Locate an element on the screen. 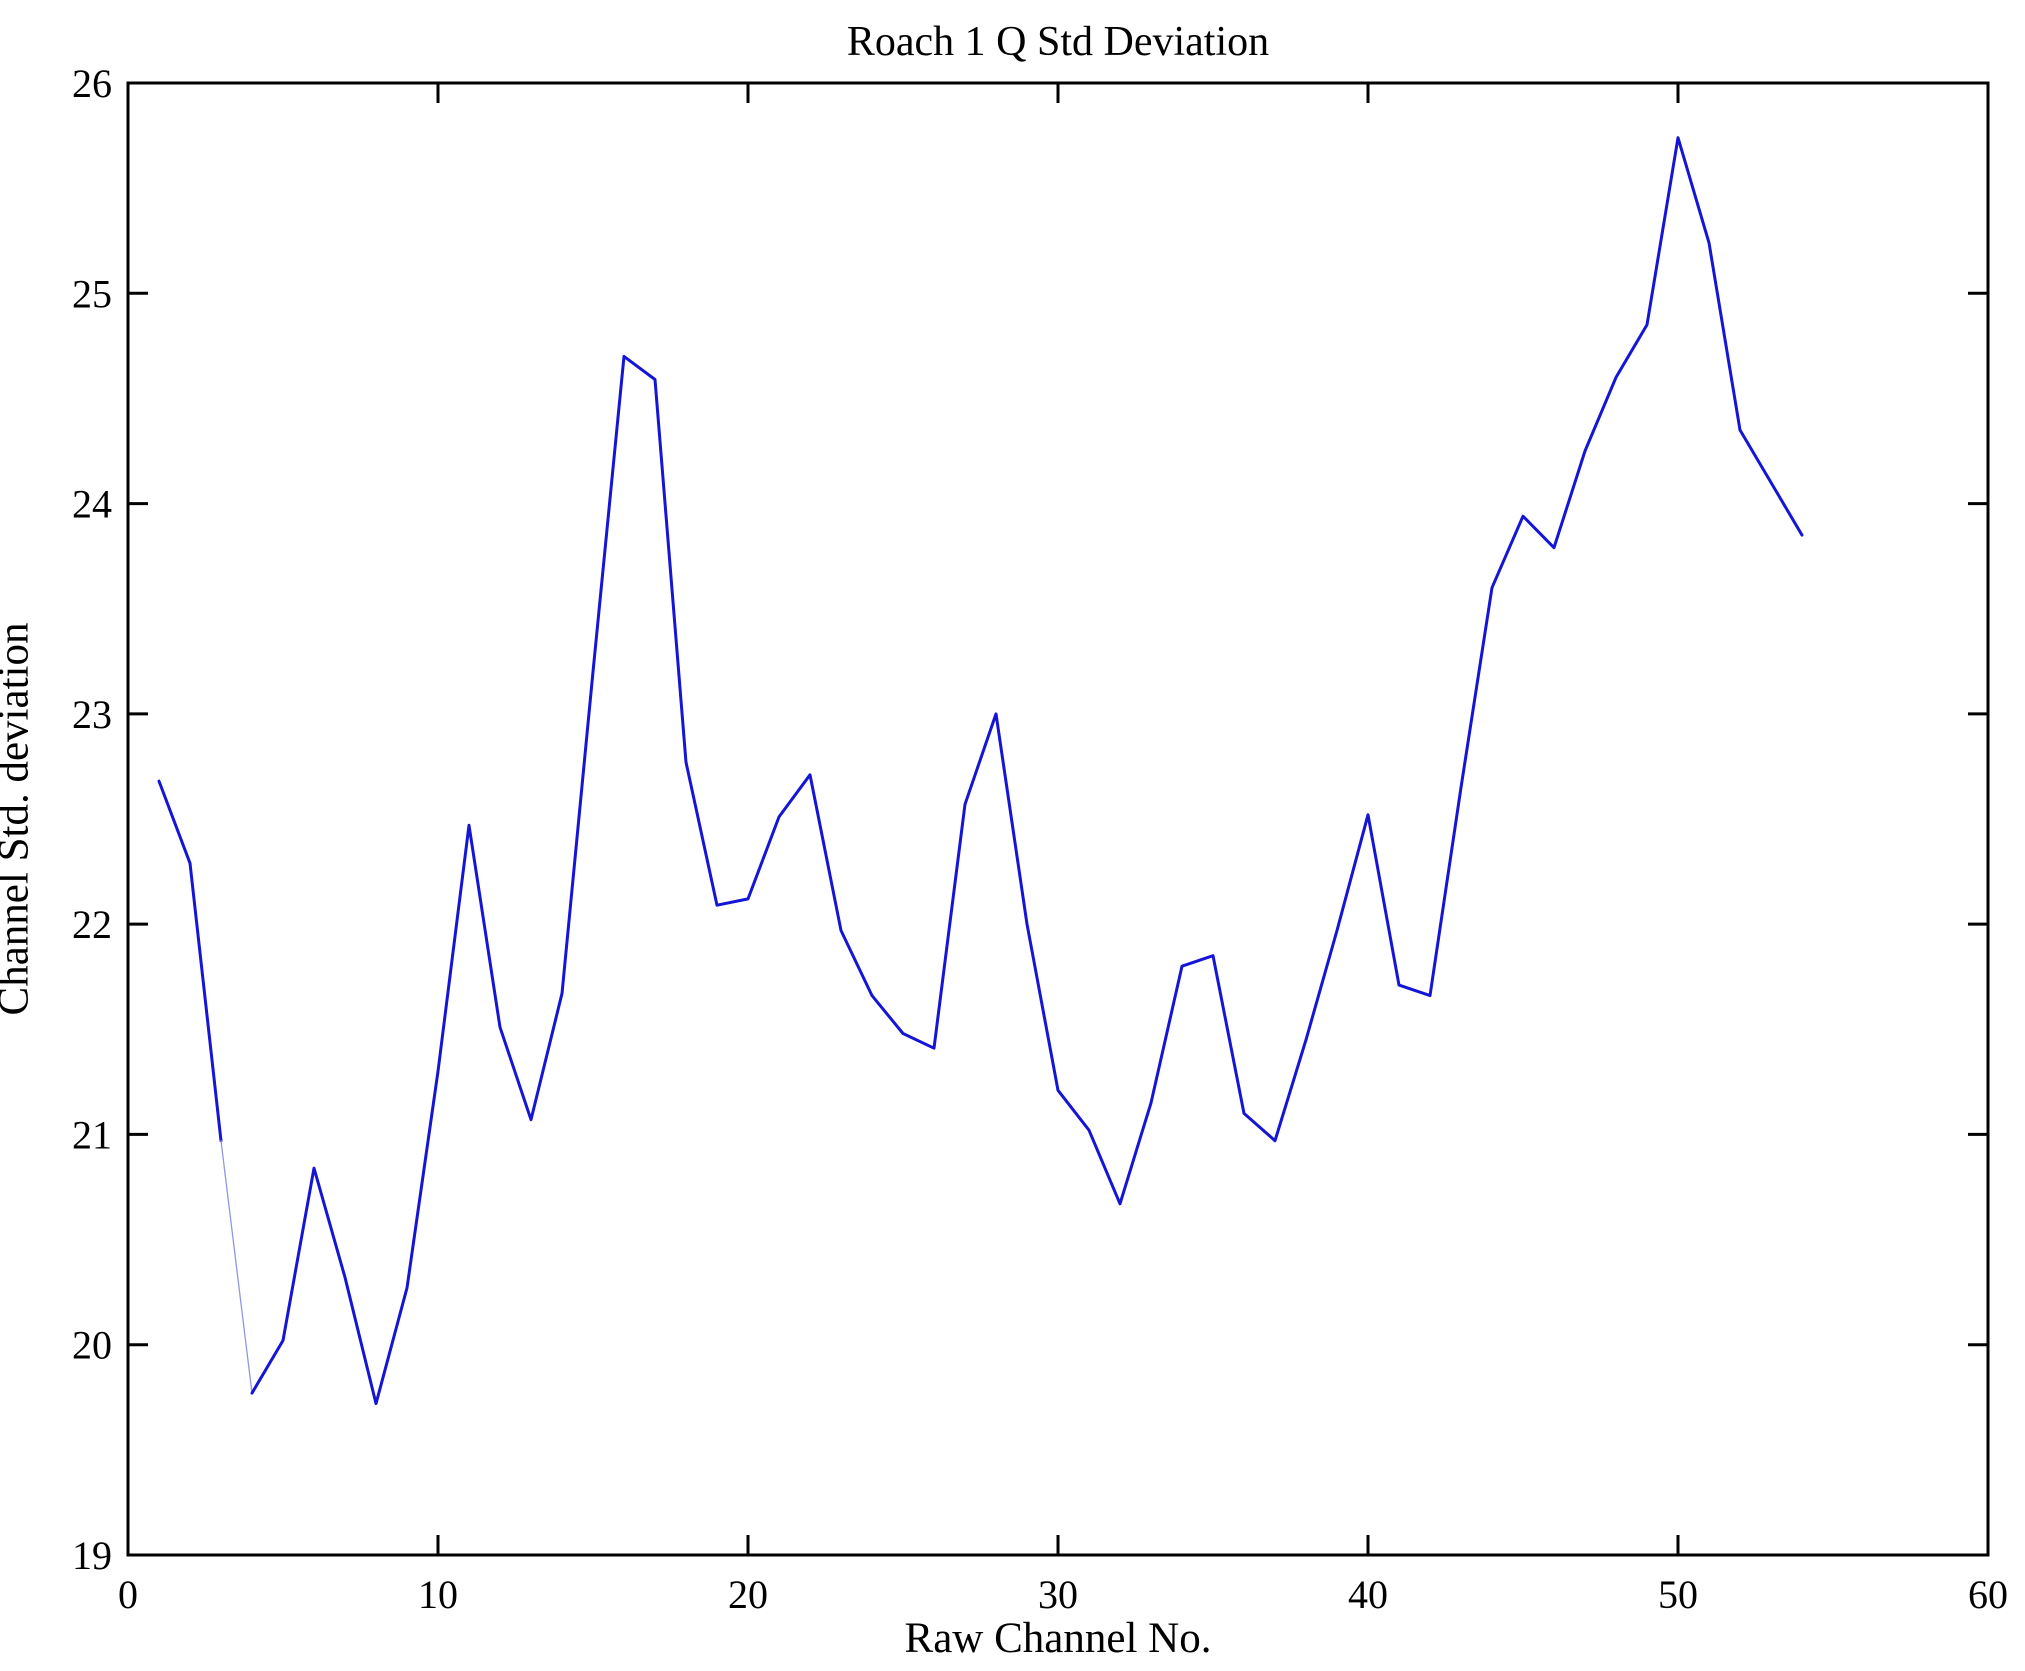  y-tick-label: 21 is located at coordinates (92, 1134).